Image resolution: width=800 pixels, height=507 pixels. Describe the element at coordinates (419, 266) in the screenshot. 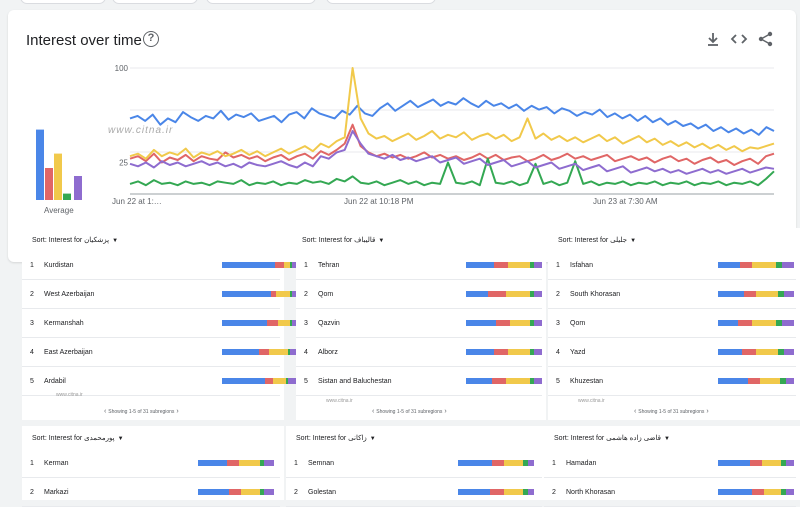

I see `region-row: 1 Tehran` at that location.